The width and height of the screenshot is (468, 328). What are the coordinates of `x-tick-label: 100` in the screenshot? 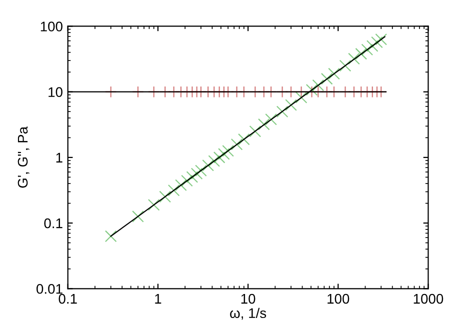 It's located at (339, 299).